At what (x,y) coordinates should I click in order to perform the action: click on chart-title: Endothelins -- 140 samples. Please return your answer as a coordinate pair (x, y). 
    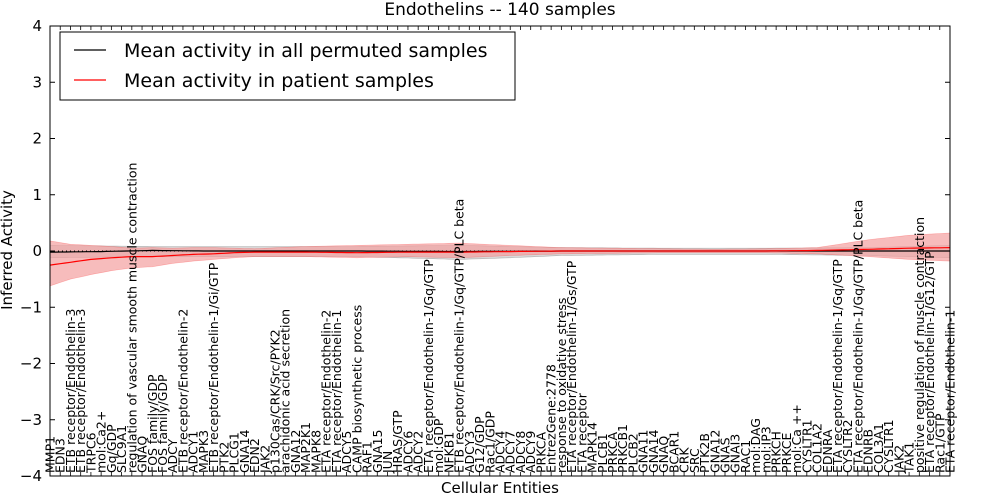
    Looking at the image, I should click on (499, 10).